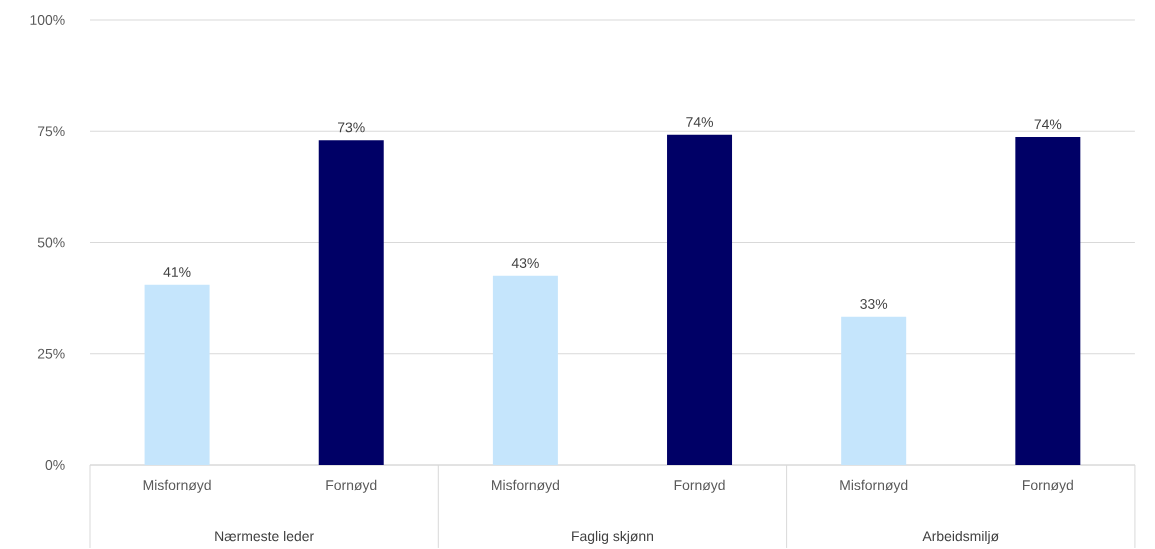  What do you see at coordinates (55, 465) in the screenshot?
I see `y-tick-label: 0%` at bounding box center [55, 465].